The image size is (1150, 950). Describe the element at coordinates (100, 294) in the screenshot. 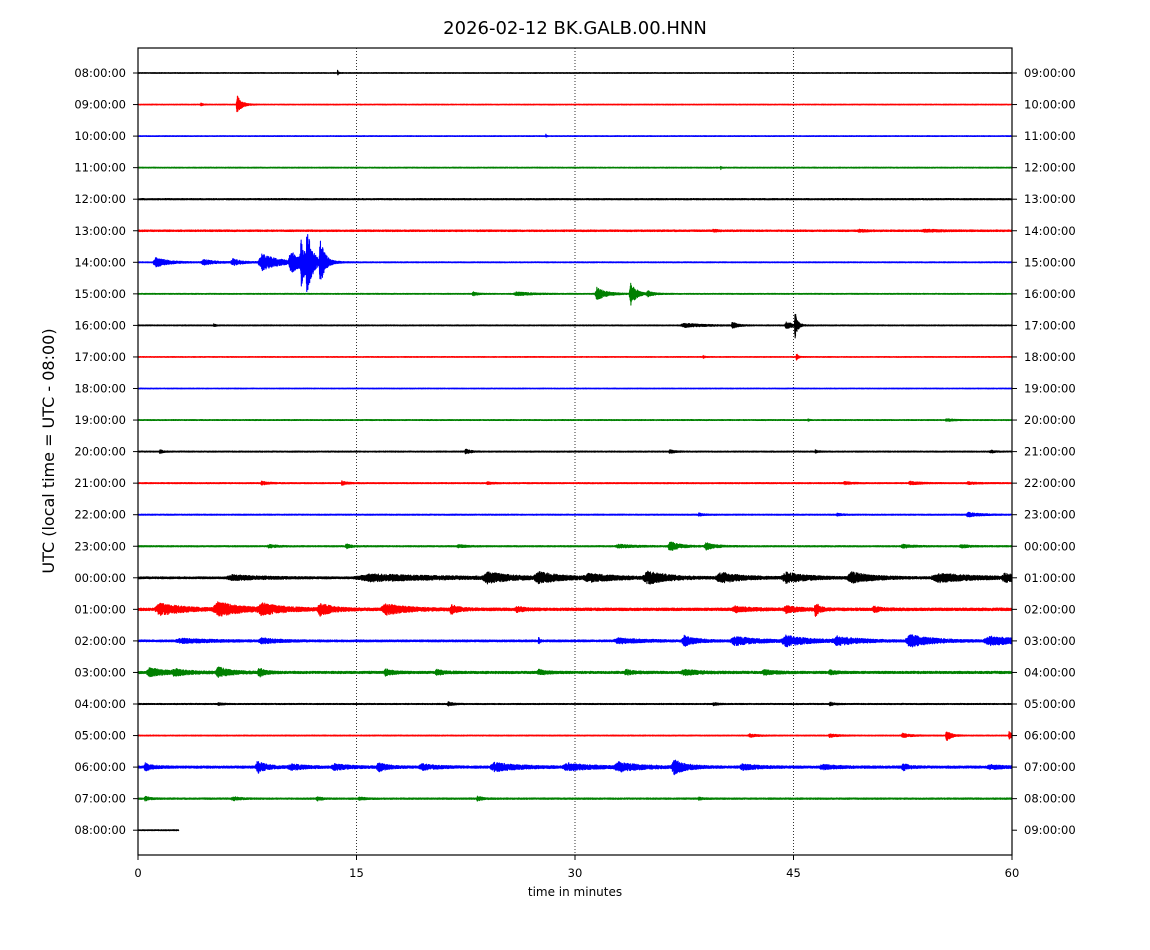

I see `left-tick-label: 15:00:00` at that location.